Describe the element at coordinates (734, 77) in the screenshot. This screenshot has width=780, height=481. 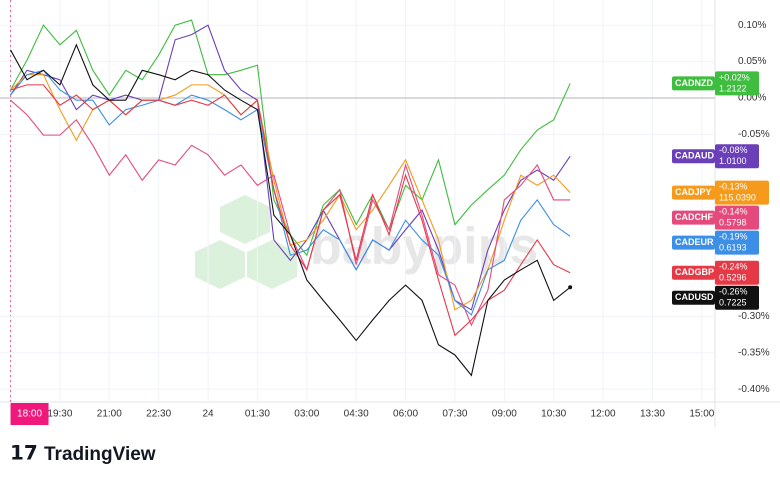
I see `tag-value-label: +0.02%` at that location.